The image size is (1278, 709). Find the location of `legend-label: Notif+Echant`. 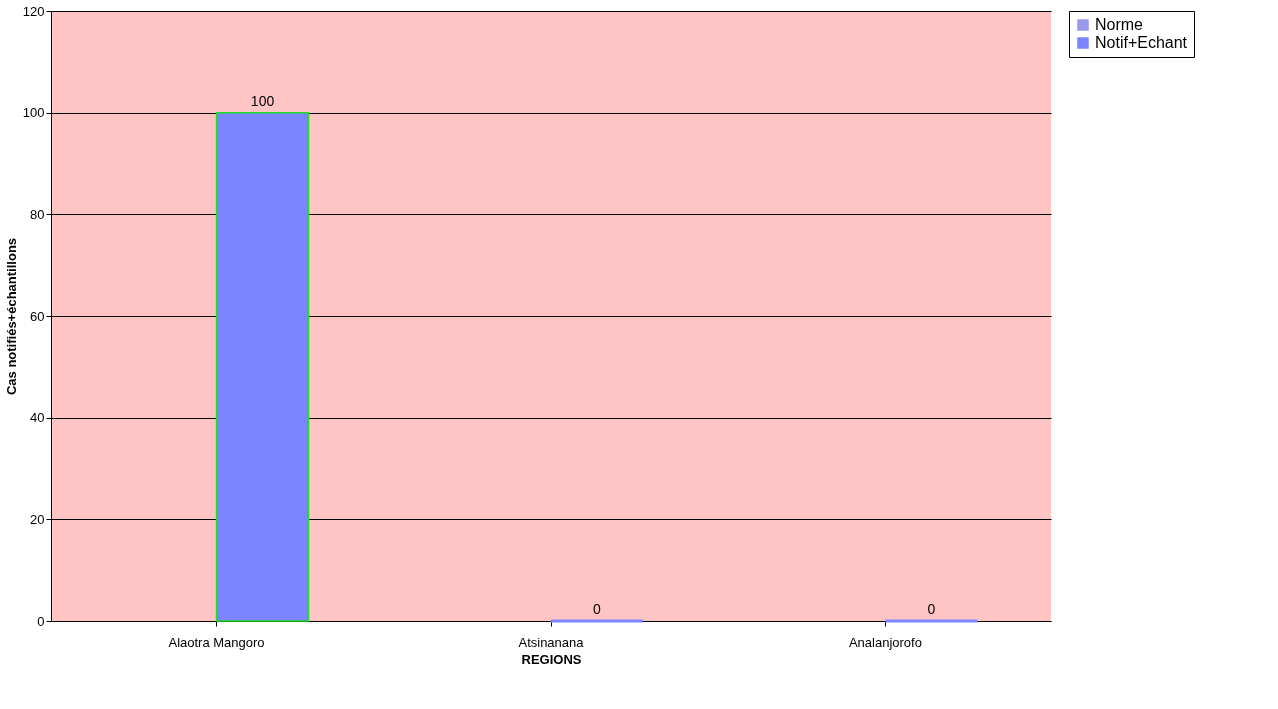

legend-label: Notif+Echant is located at coordinates (1141, 42).